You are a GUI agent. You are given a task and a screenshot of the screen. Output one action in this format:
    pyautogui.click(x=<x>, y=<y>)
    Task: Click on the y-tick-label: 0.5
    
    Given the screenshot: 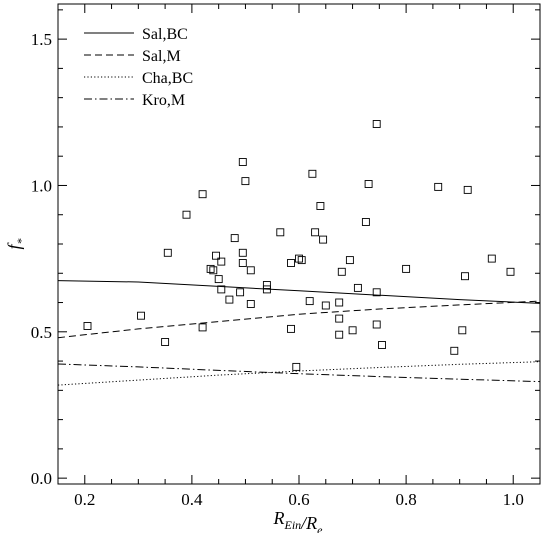 What is the action you would take?
    pyautogui.click(x=41, y=332)
    